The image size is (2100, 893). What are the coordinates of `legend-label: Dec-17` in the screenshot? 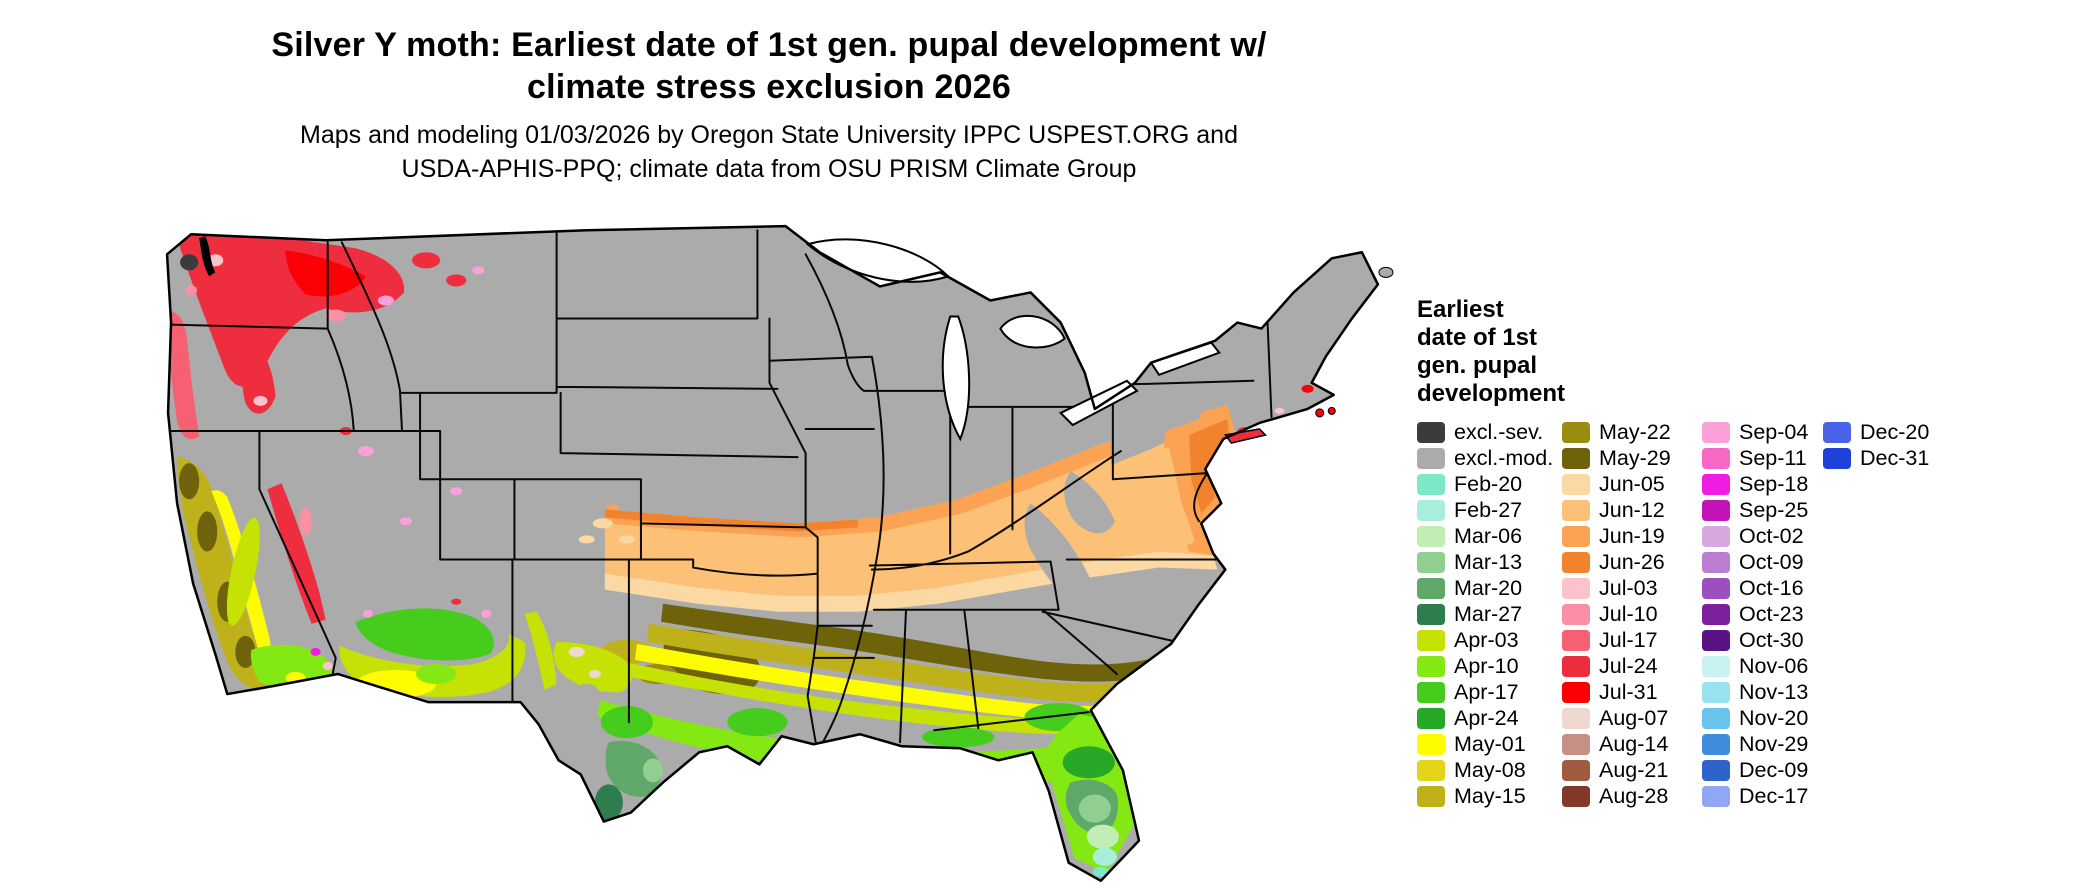 It's located at (1774, 796).